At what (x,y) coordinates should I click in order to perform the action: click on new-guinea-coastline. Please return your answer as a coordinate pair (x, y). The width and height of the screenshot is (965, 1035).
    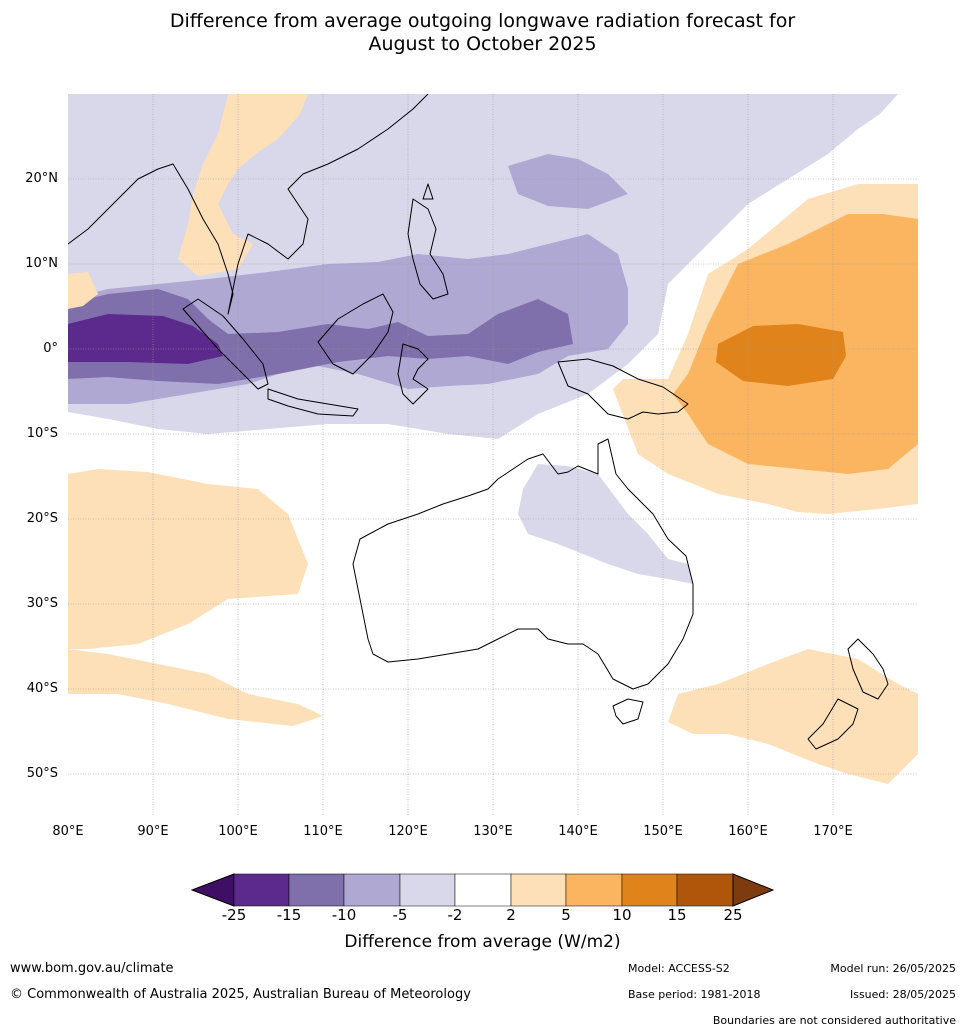
    Looking at the image, I should click on (623, 389).